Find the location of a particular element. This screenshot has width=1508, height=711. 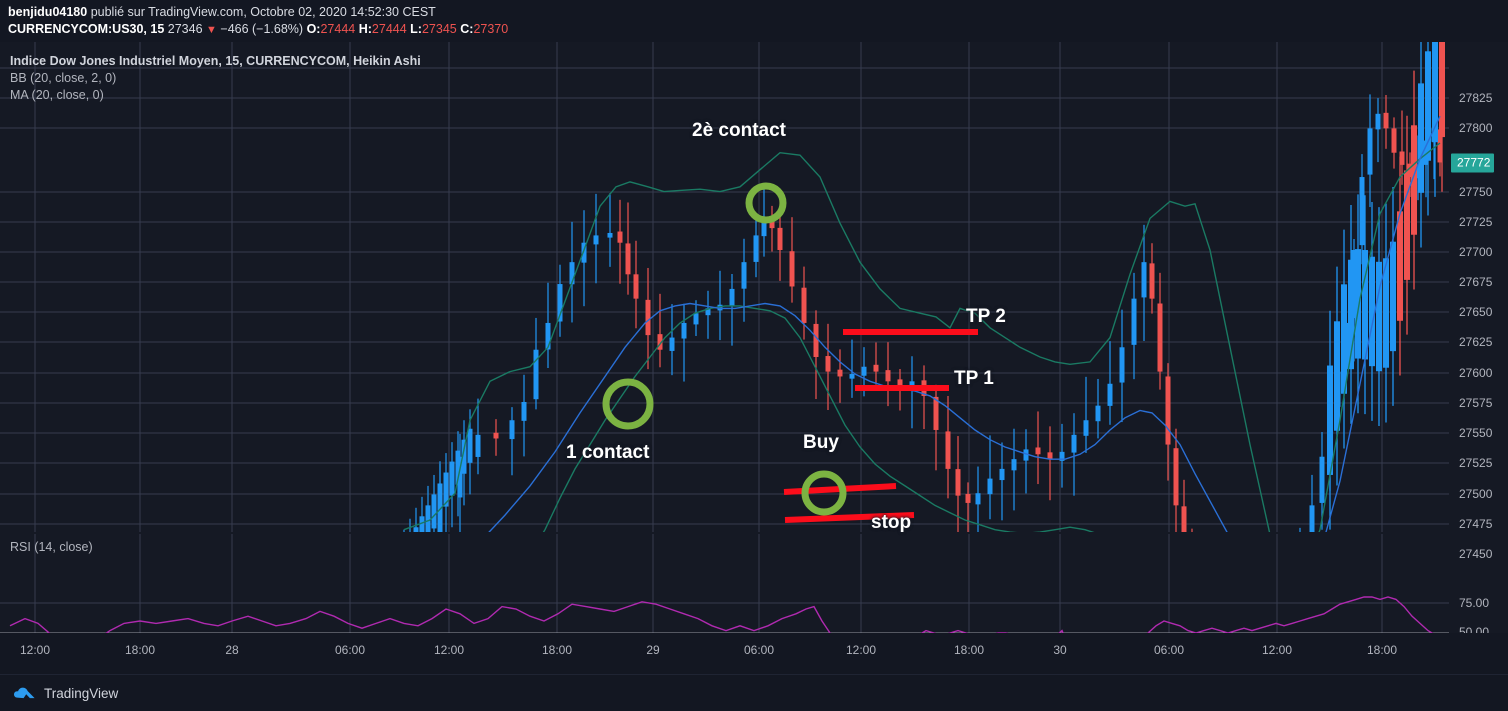

close-value: 27370 is located at coordinates (491, 29).